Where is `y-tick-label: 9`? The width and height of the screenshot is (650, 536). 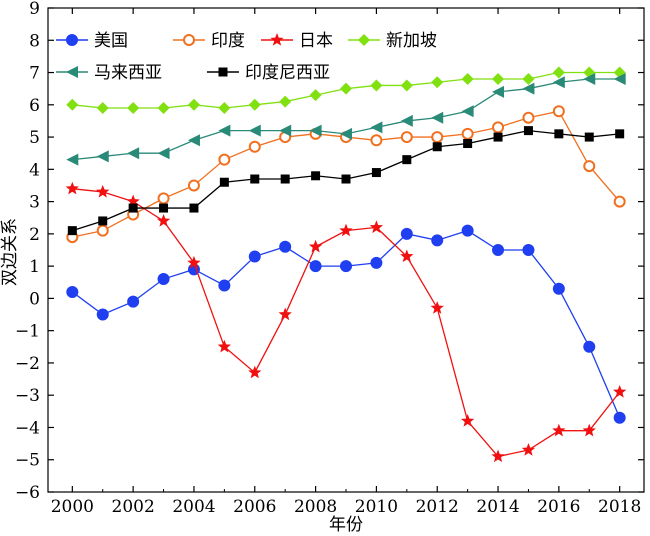 y-tick-label: 9 is located at coordinates (34, 9).